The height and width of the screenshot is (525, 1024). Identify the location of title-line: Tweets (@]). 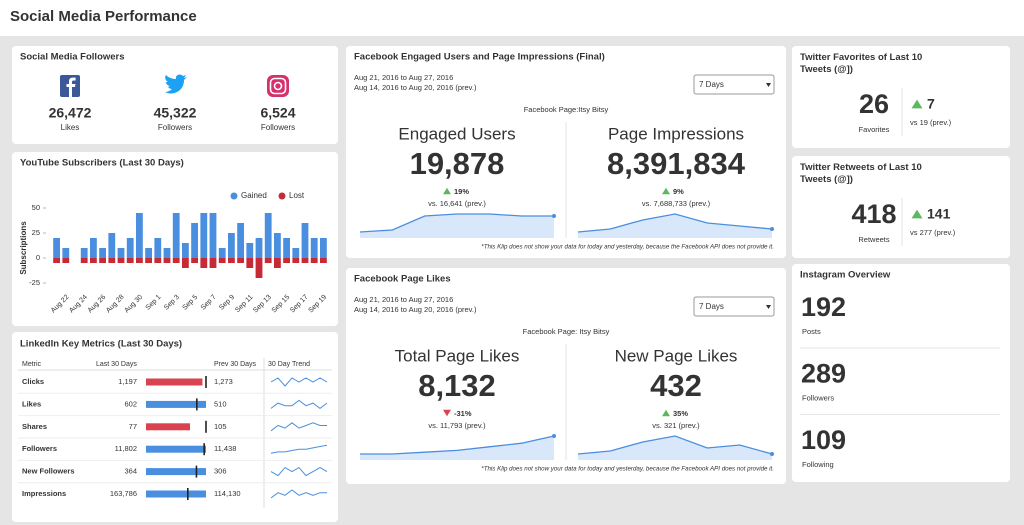
(826, 69).